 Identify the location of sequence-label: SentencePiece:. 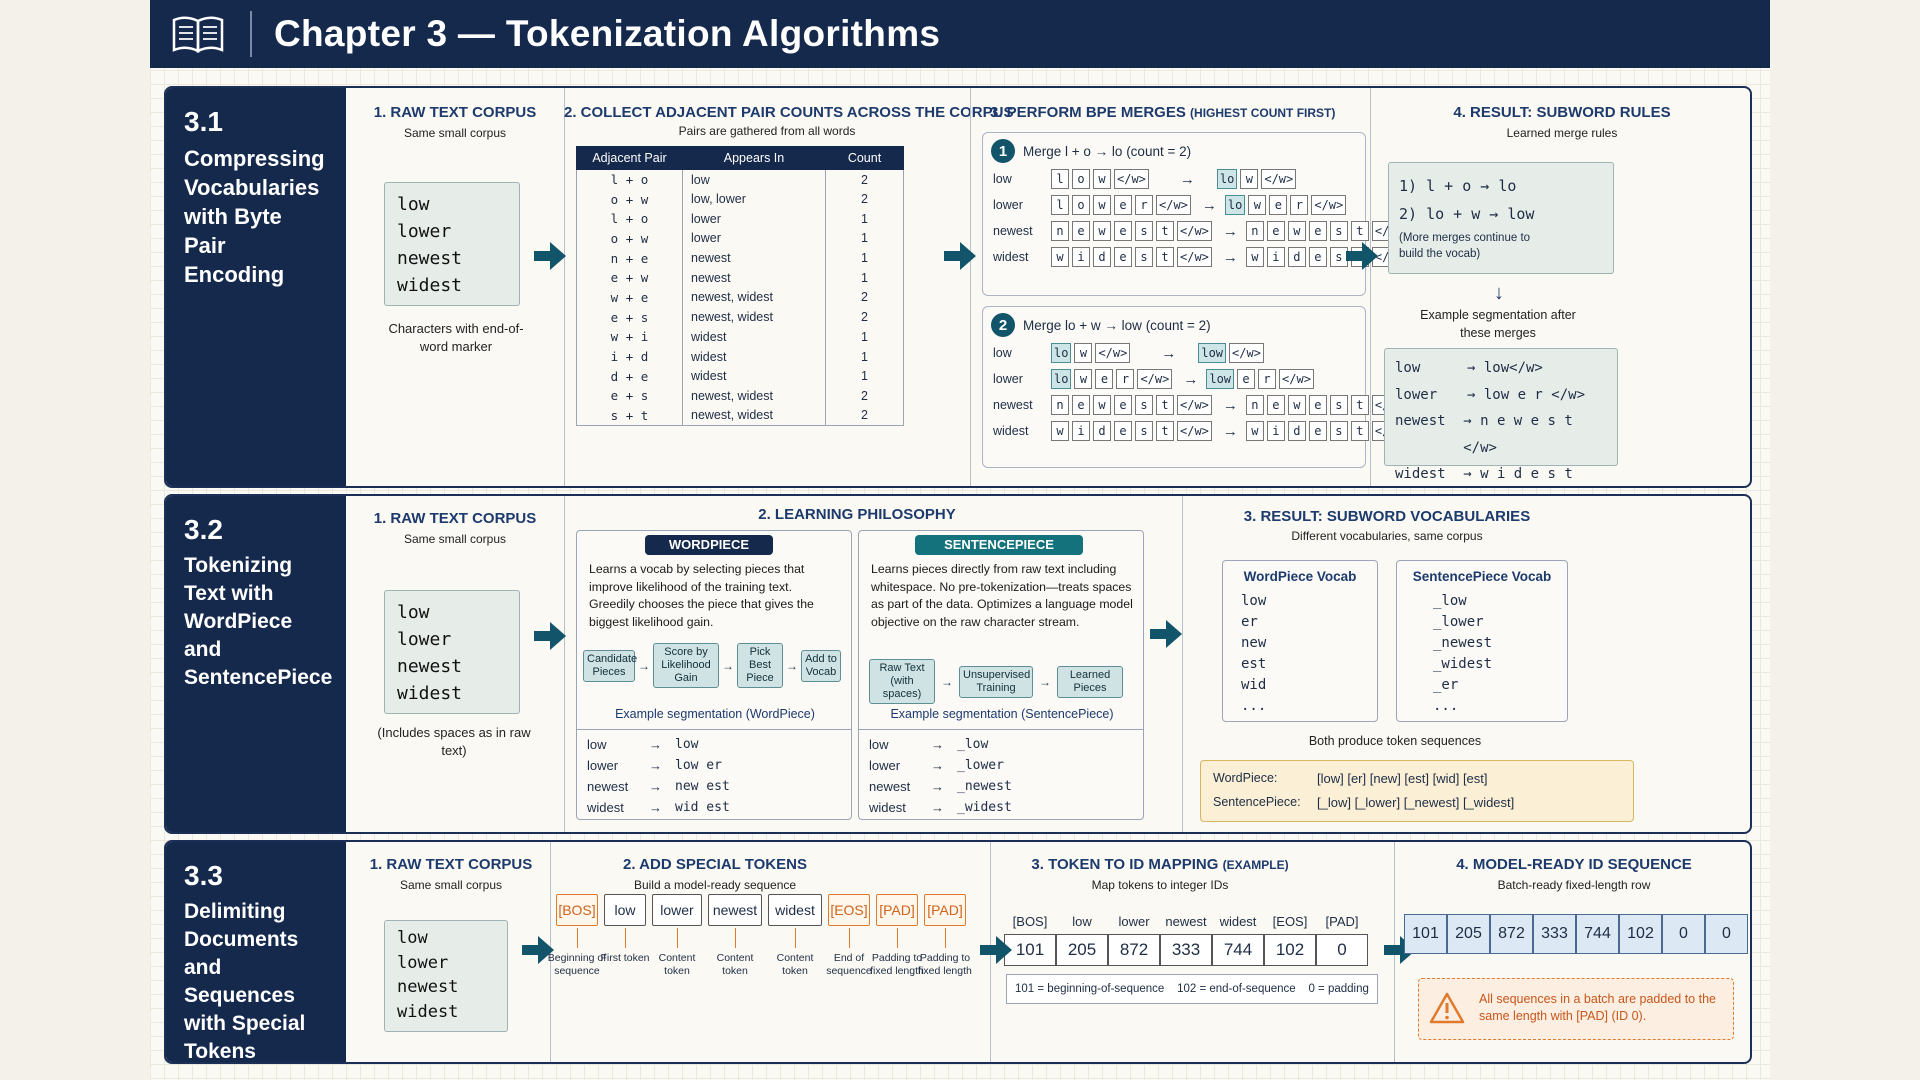
(1257, 802).